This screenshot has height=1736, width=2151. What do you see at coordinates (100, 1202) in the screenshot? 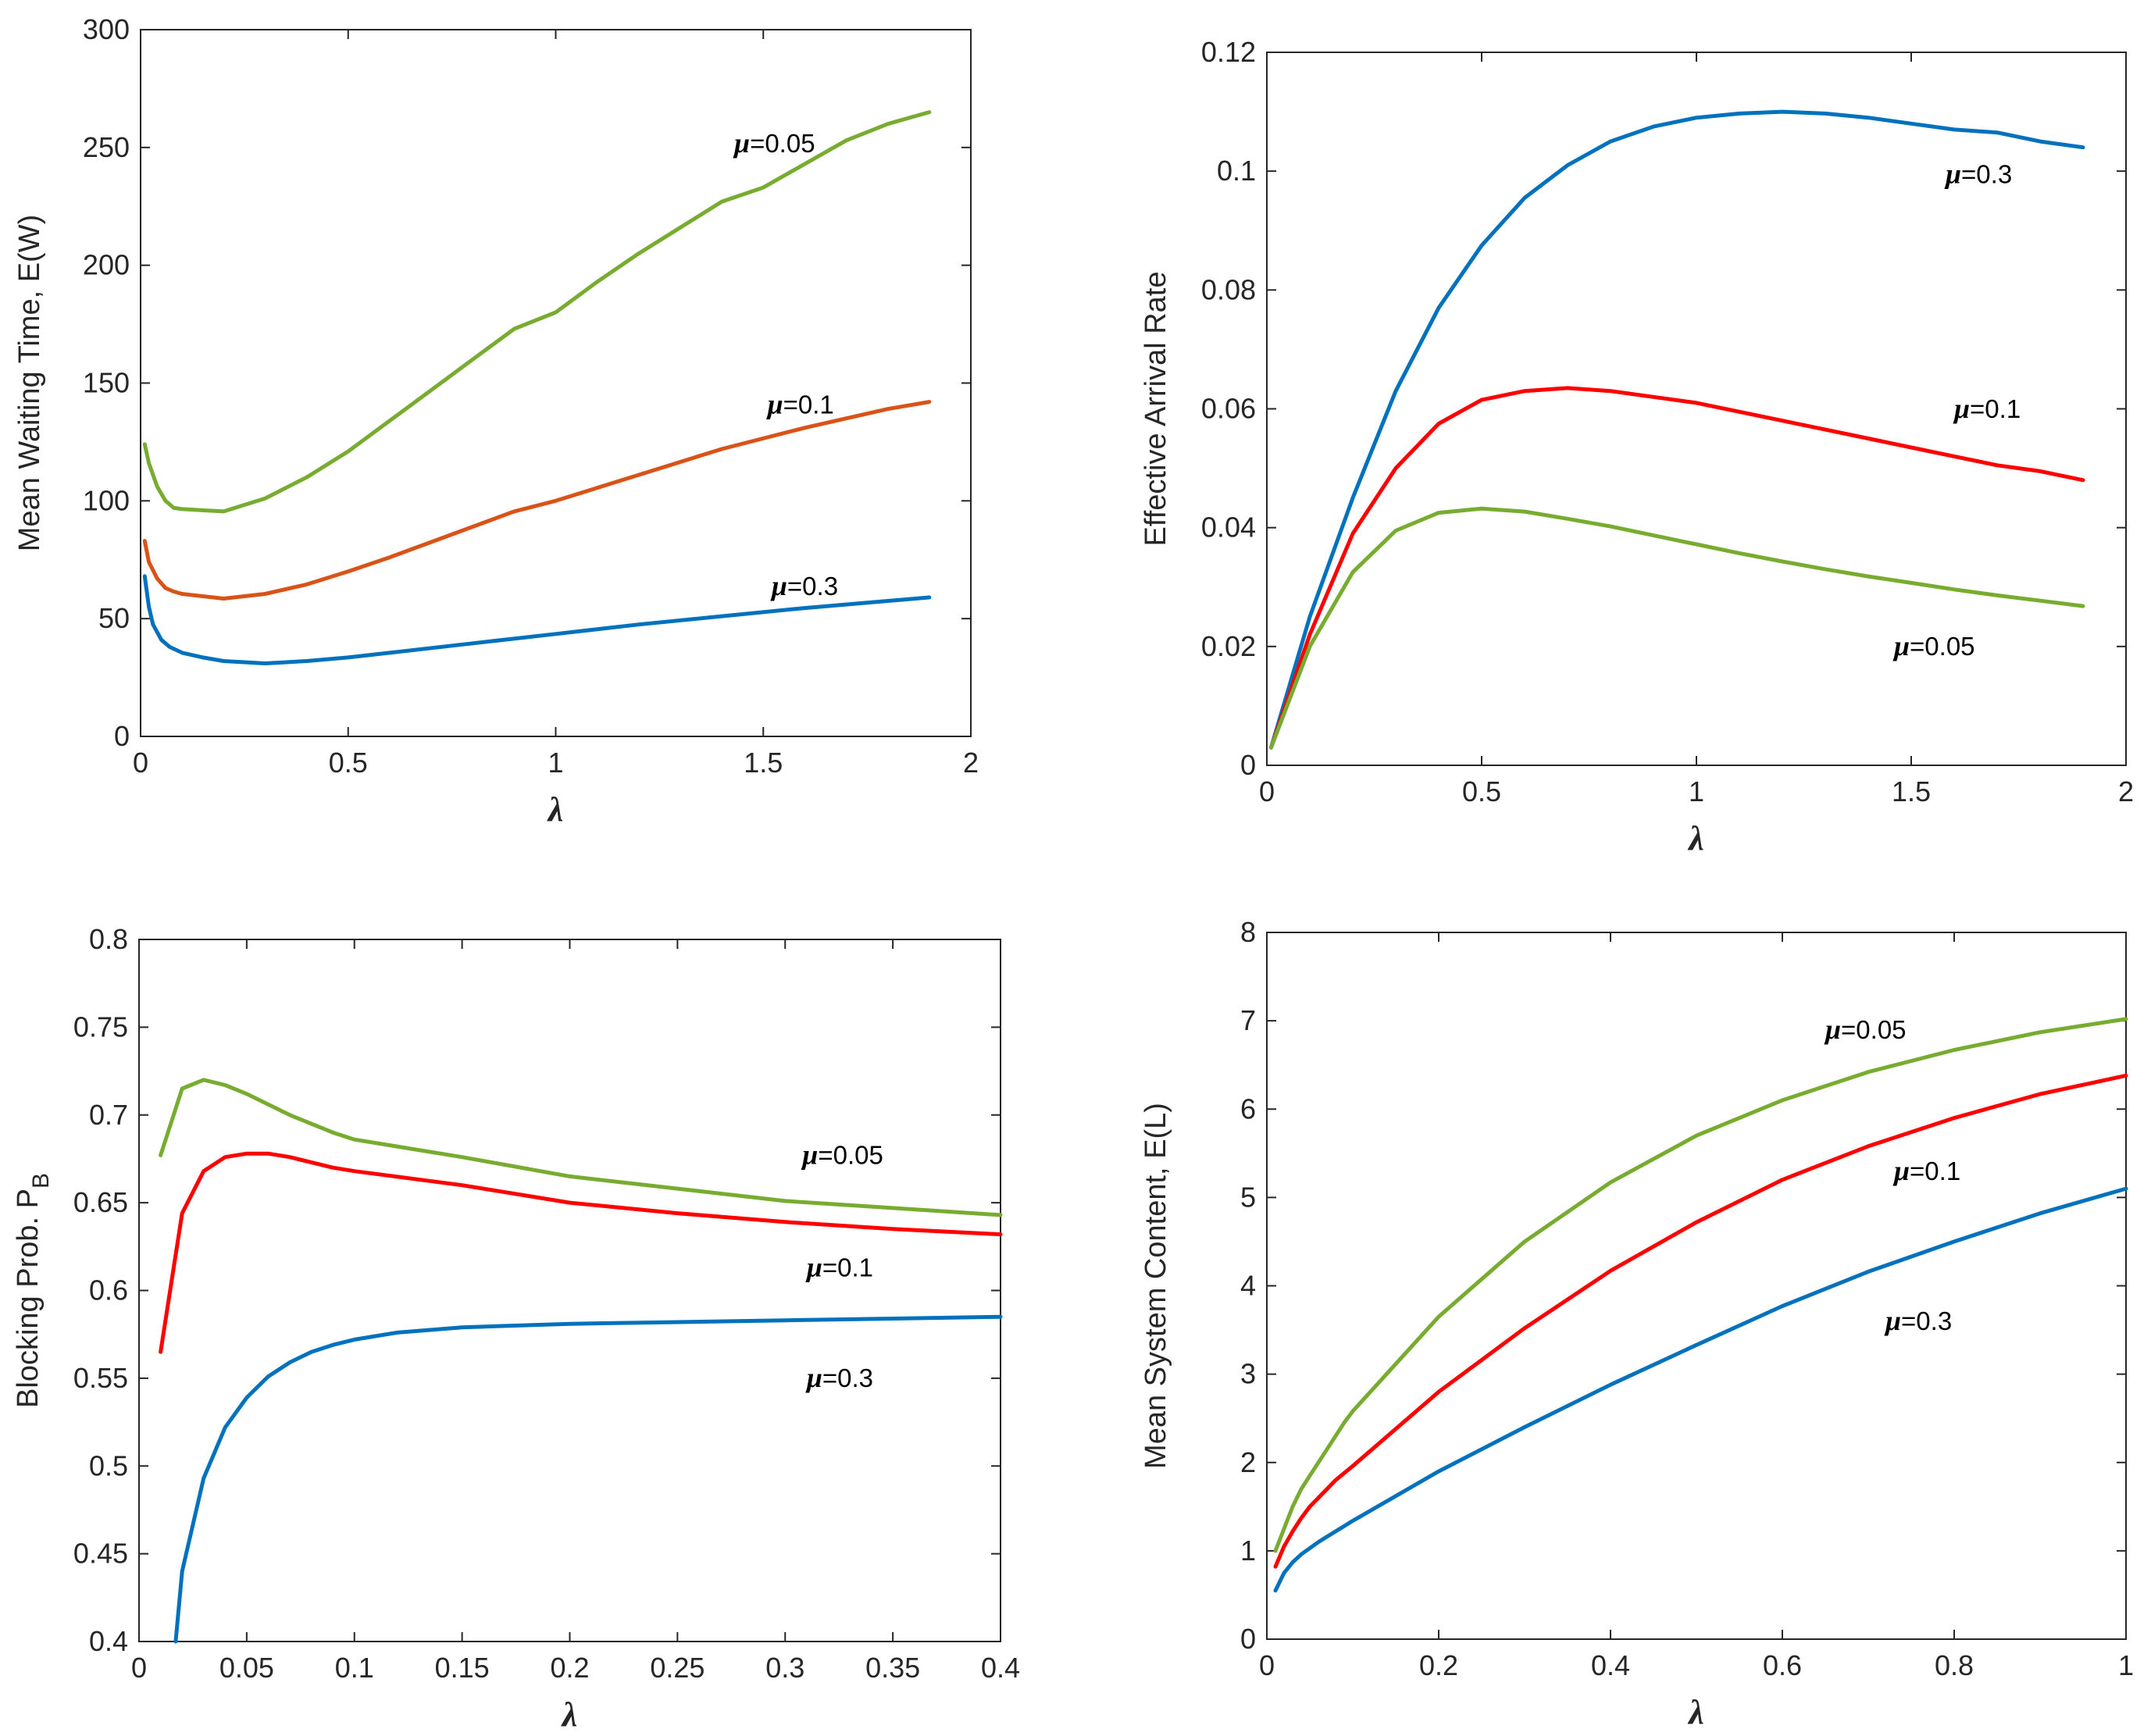
I see `y-tick-label: 0.65` at bounding box center [100, 1202].